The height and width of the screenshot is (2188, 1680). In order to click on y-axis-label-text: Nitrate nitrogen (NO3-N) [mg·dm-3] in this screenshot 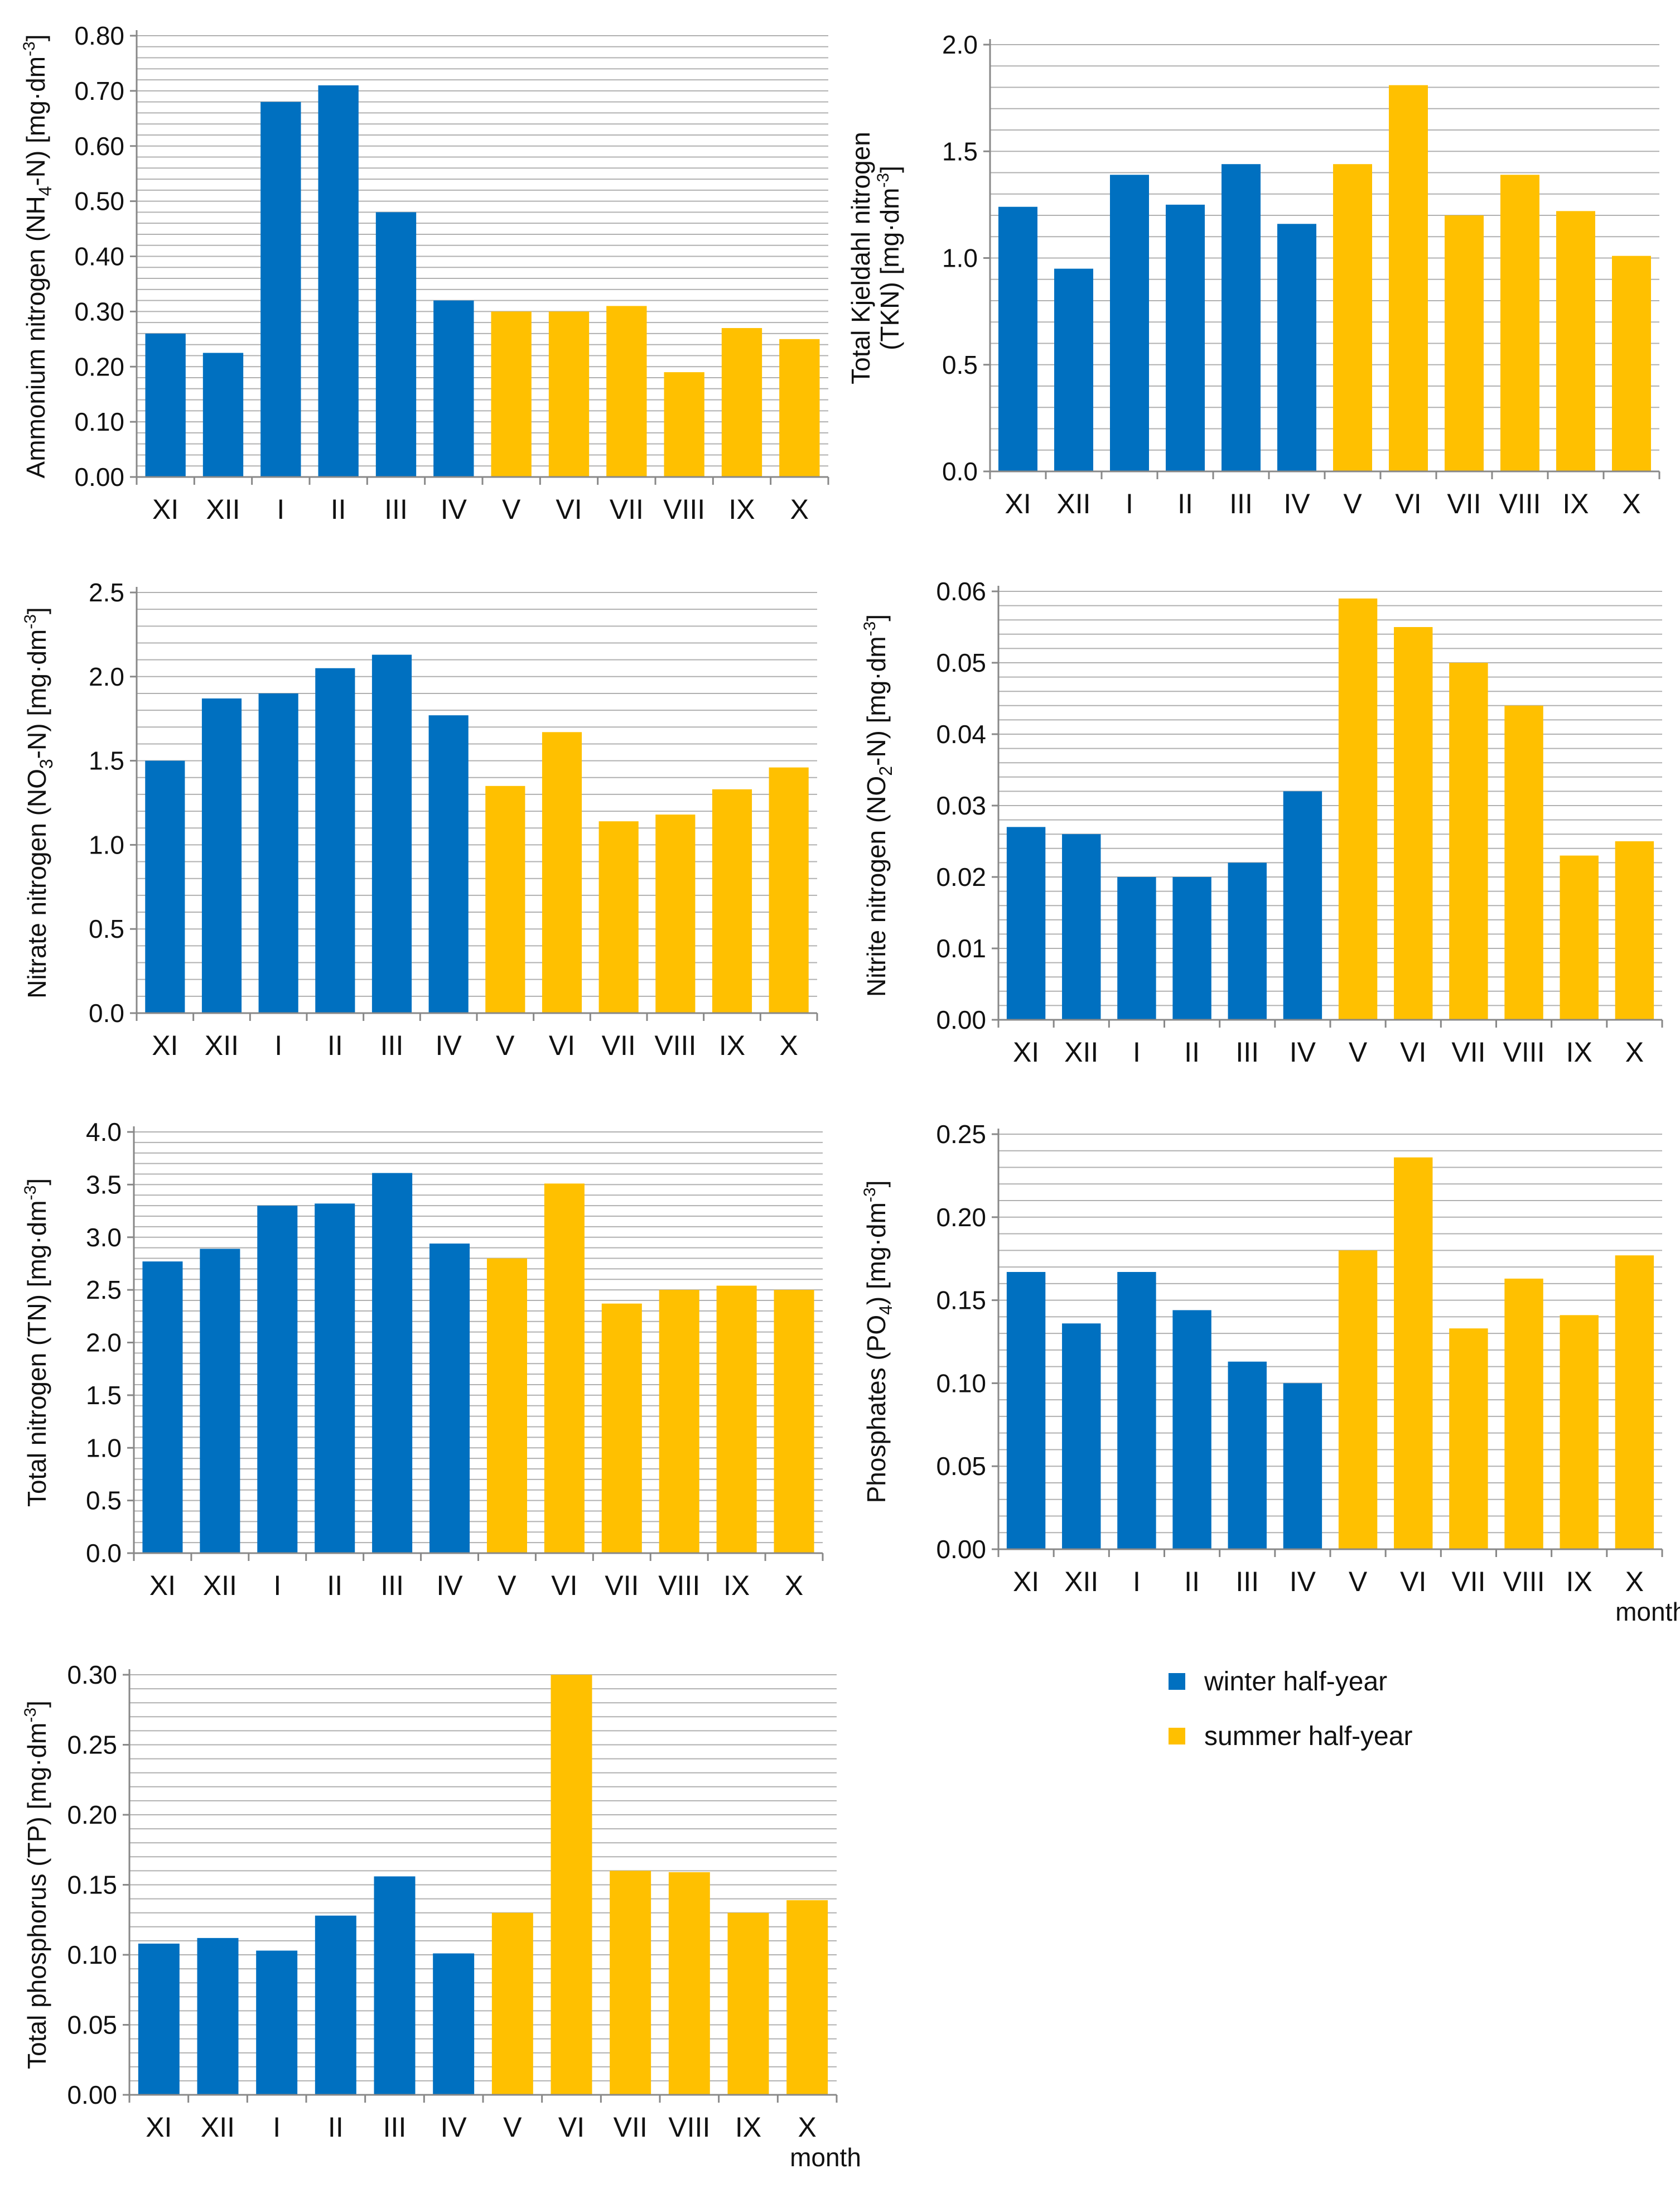, I will do `click(38, 802)`.